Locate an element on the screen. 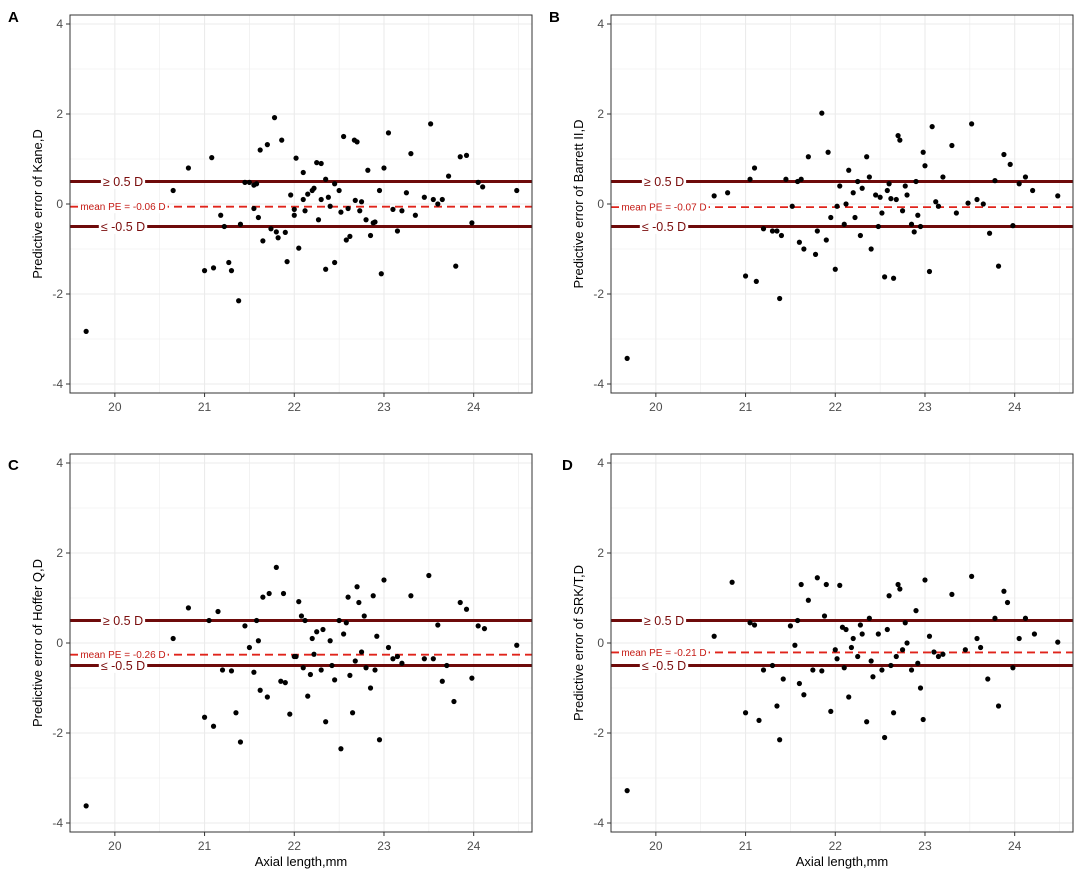 This screenshot has height=877, width=1084. lower-limit-label-bg is located at coordinates (664, 665).